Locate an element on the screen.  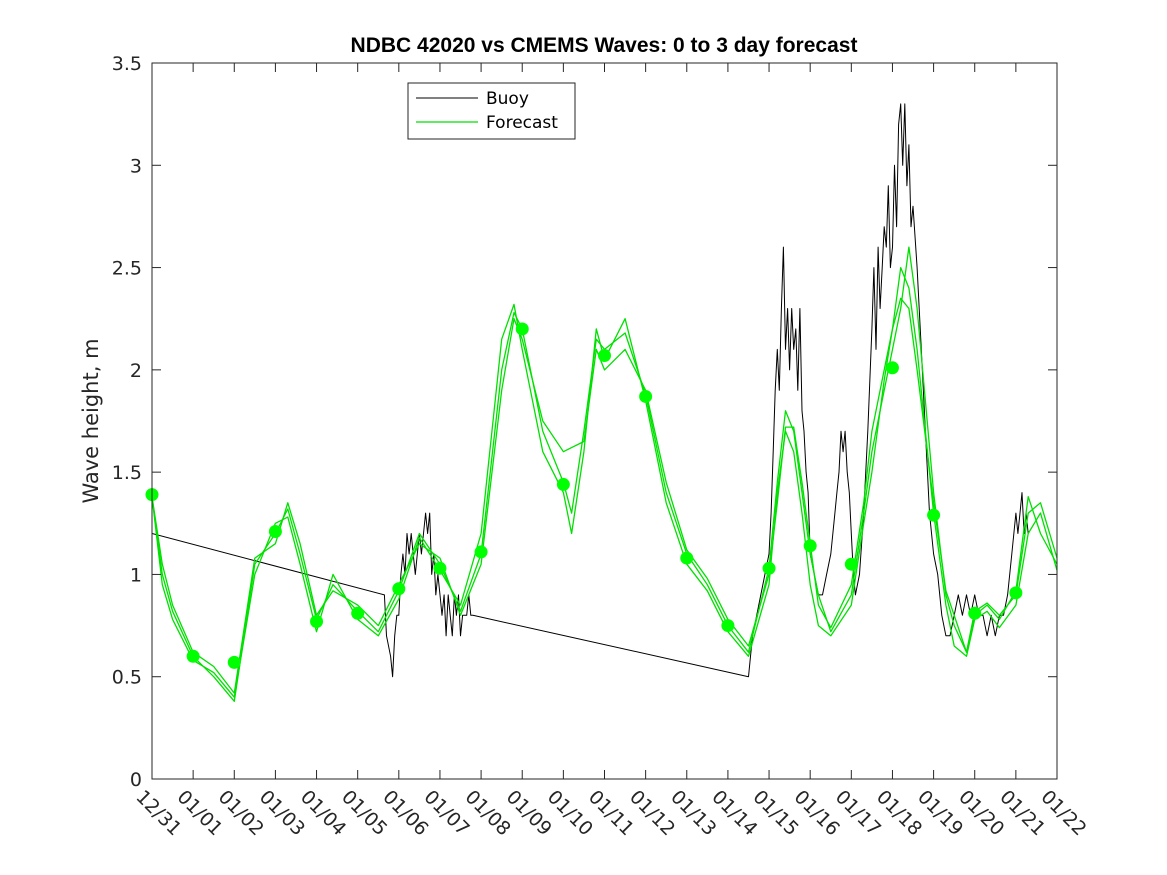
y-tick-label: 2 is located at coordinates (136, 371).